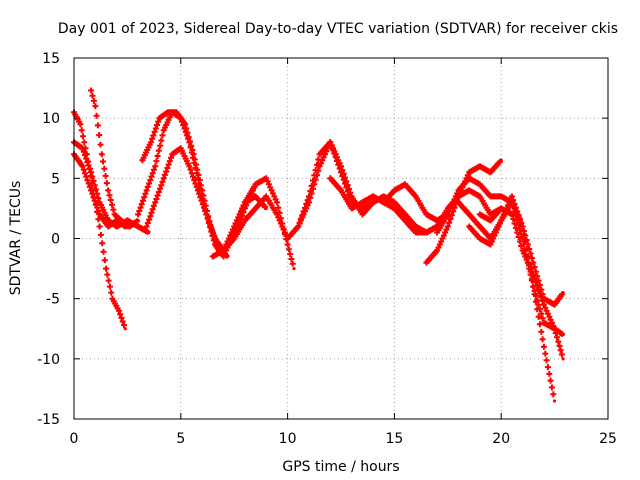 Image resolution: width=640 pixels, height=480 pixels. What do you see at coordinates (501, 439) in the screenshot?
I see `x-tick-label: 20` at bounding box center [501, 439].